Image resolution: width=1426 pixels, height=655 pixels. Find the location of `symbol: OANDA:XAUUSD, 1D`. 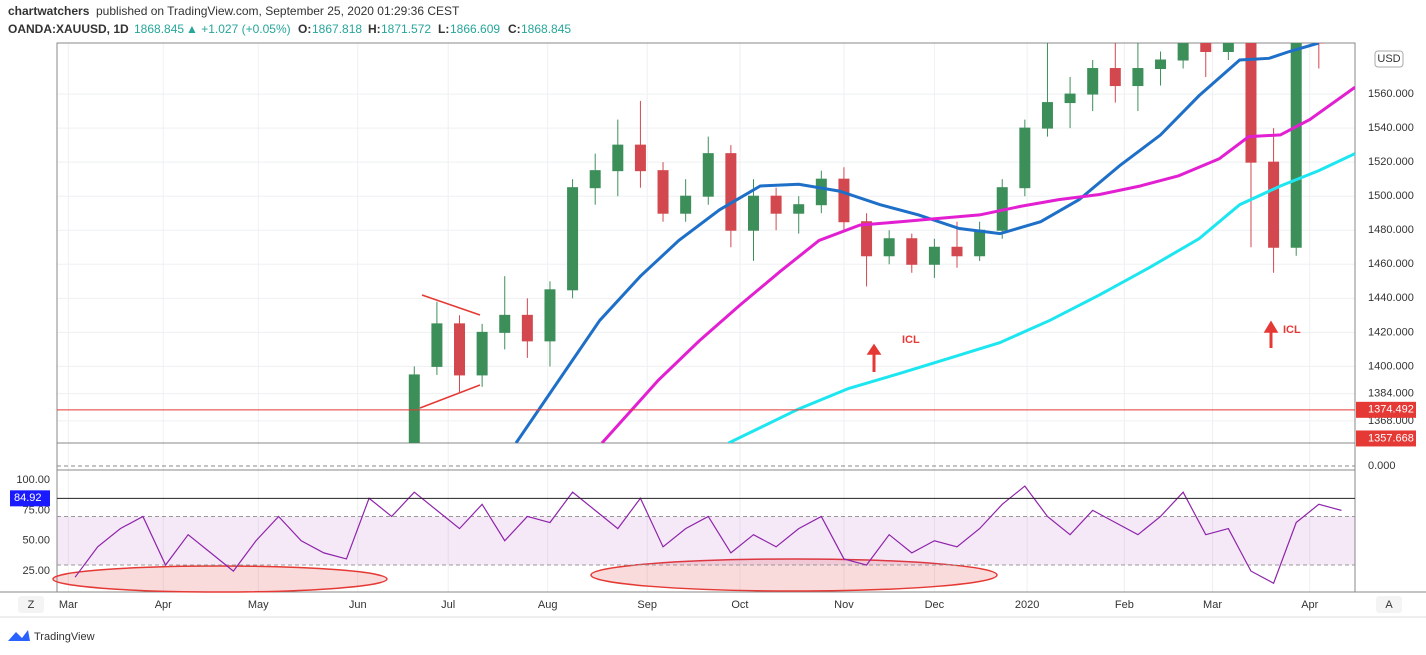

symbol: OANDA:XAUUSD, 1D is located at coordinates (68, 29).